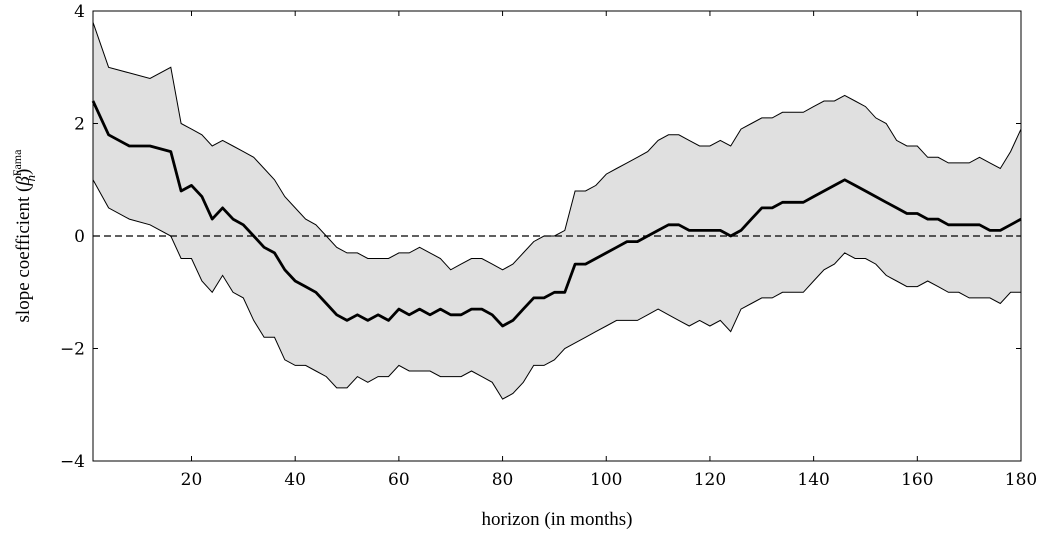  I want to click on x-tick-label: 20, so click(192, 480).